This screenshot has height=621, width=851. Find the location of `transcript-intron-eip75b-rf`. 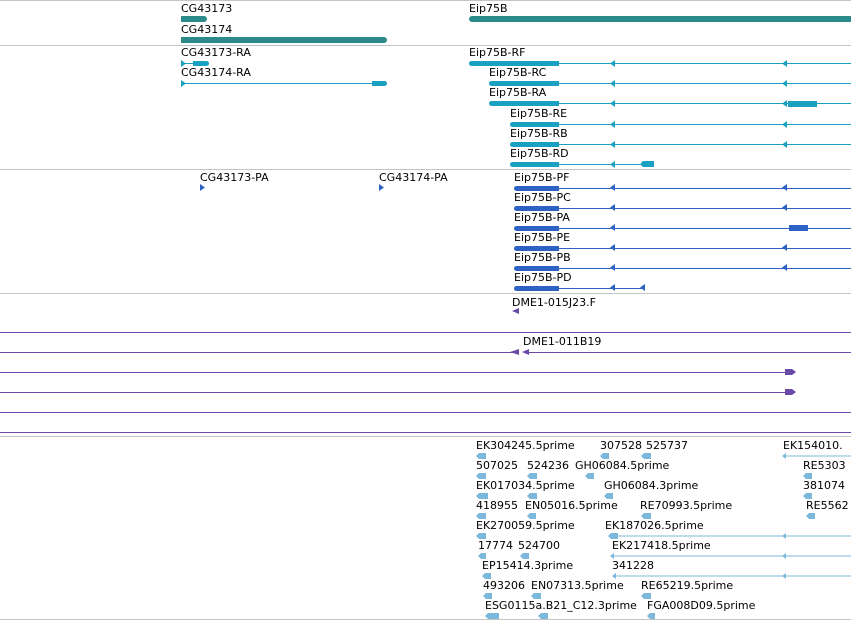

transcript-intron-eip75b-rf is located at coordinates (660, 63).